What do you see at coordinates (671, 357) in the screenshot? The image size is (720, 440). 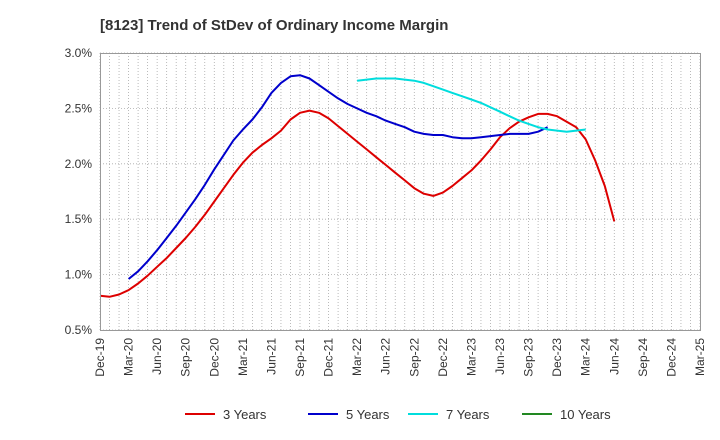 I see `x-tick-label: Dec-24` at bounding box center [671, 357].